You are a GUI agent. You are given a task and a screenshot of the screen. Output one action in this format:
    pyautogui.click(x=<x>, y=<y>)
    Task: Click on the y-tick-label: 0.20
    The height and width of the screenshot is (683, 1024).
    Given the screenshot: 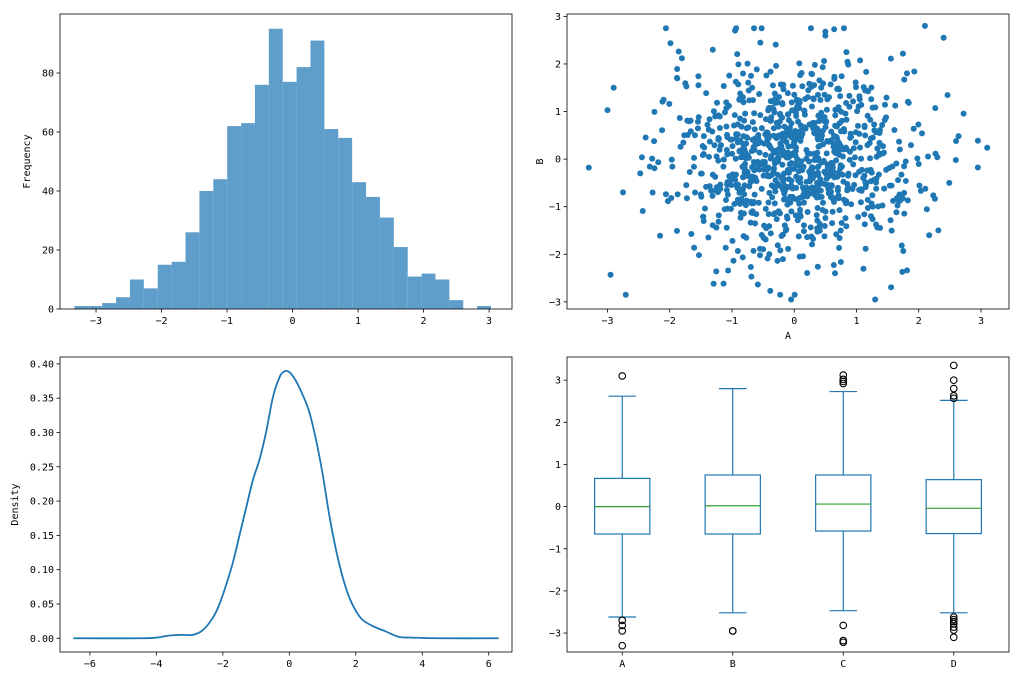 What is the action you would take?
    pyautogui.click(x=42, y=502)
    